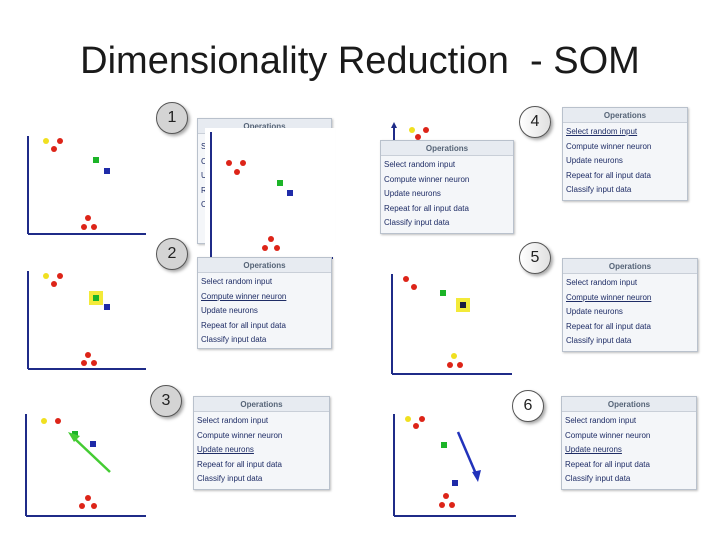 The height and width of the screenshot is (540, 720). What do you see at coordinates (467, 453) in the screenshot?
I see `update-arrow-blue` at bounding box center [467, 453].